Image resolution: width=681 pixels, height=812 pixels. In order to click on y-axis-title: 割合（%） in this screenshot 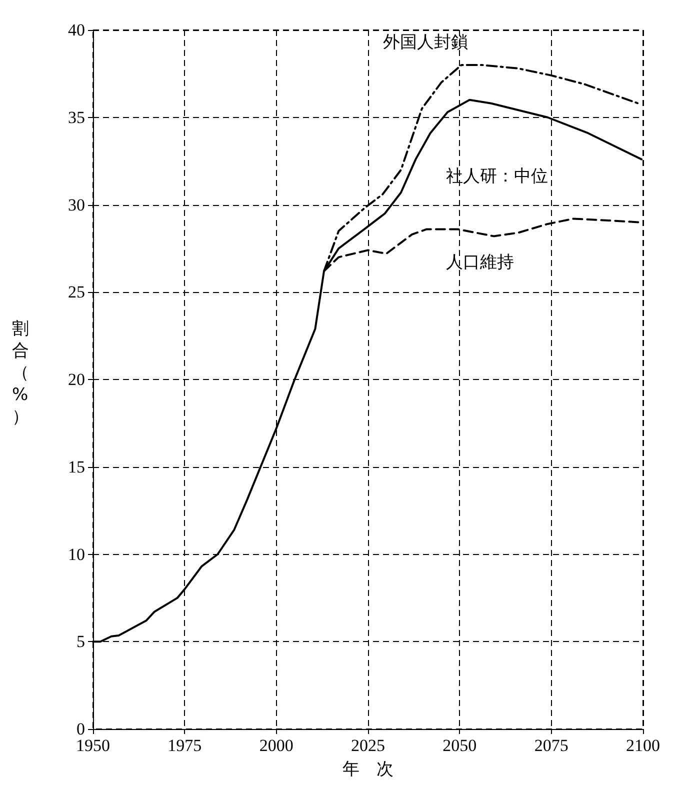, I will do `click(20, 373)`.